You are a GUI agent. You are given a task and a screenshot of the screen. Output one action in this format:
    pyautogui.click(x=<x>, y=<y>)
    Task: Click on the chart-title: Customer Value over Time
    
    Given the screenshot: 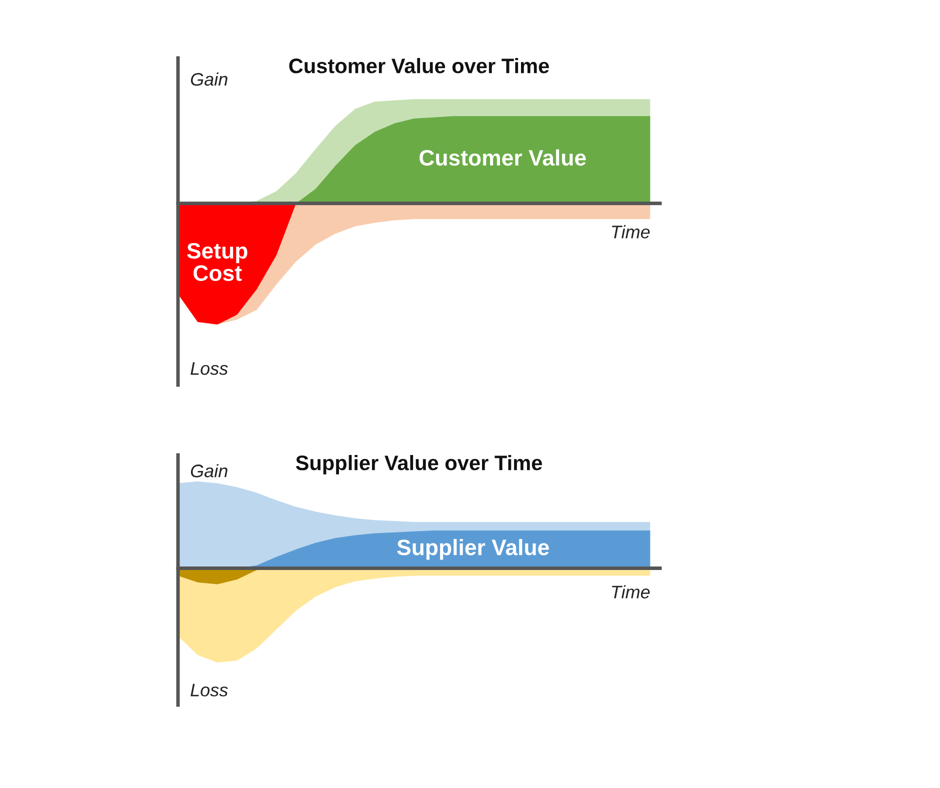 What is the action you would take?
    pyautogui.click(x=419, y=66)
    